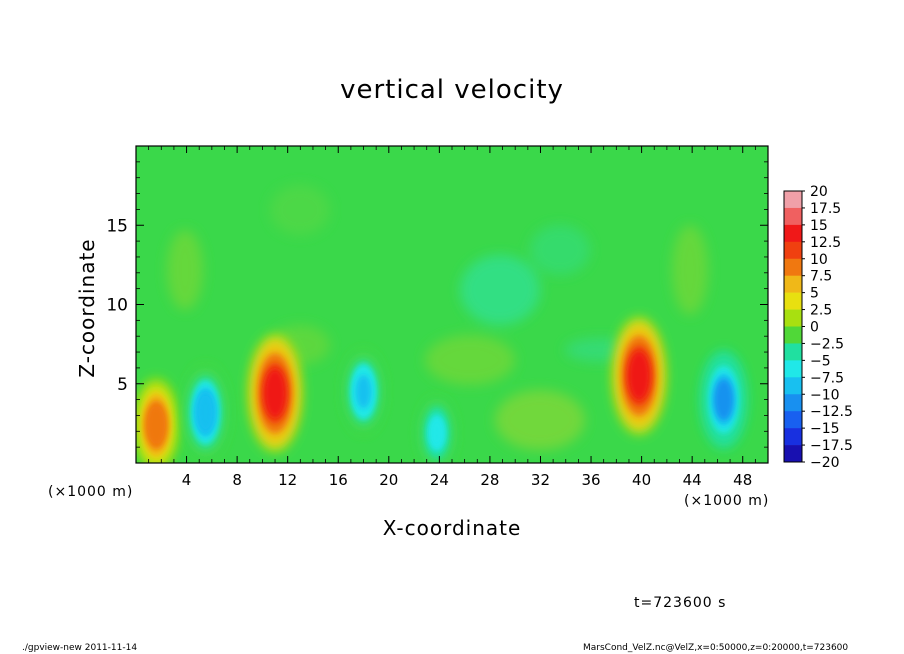  What do you see at coordinates (827, 378) in the screenshot?
I see `colorbar-label: −7.5` at bounding box center [827, 378].